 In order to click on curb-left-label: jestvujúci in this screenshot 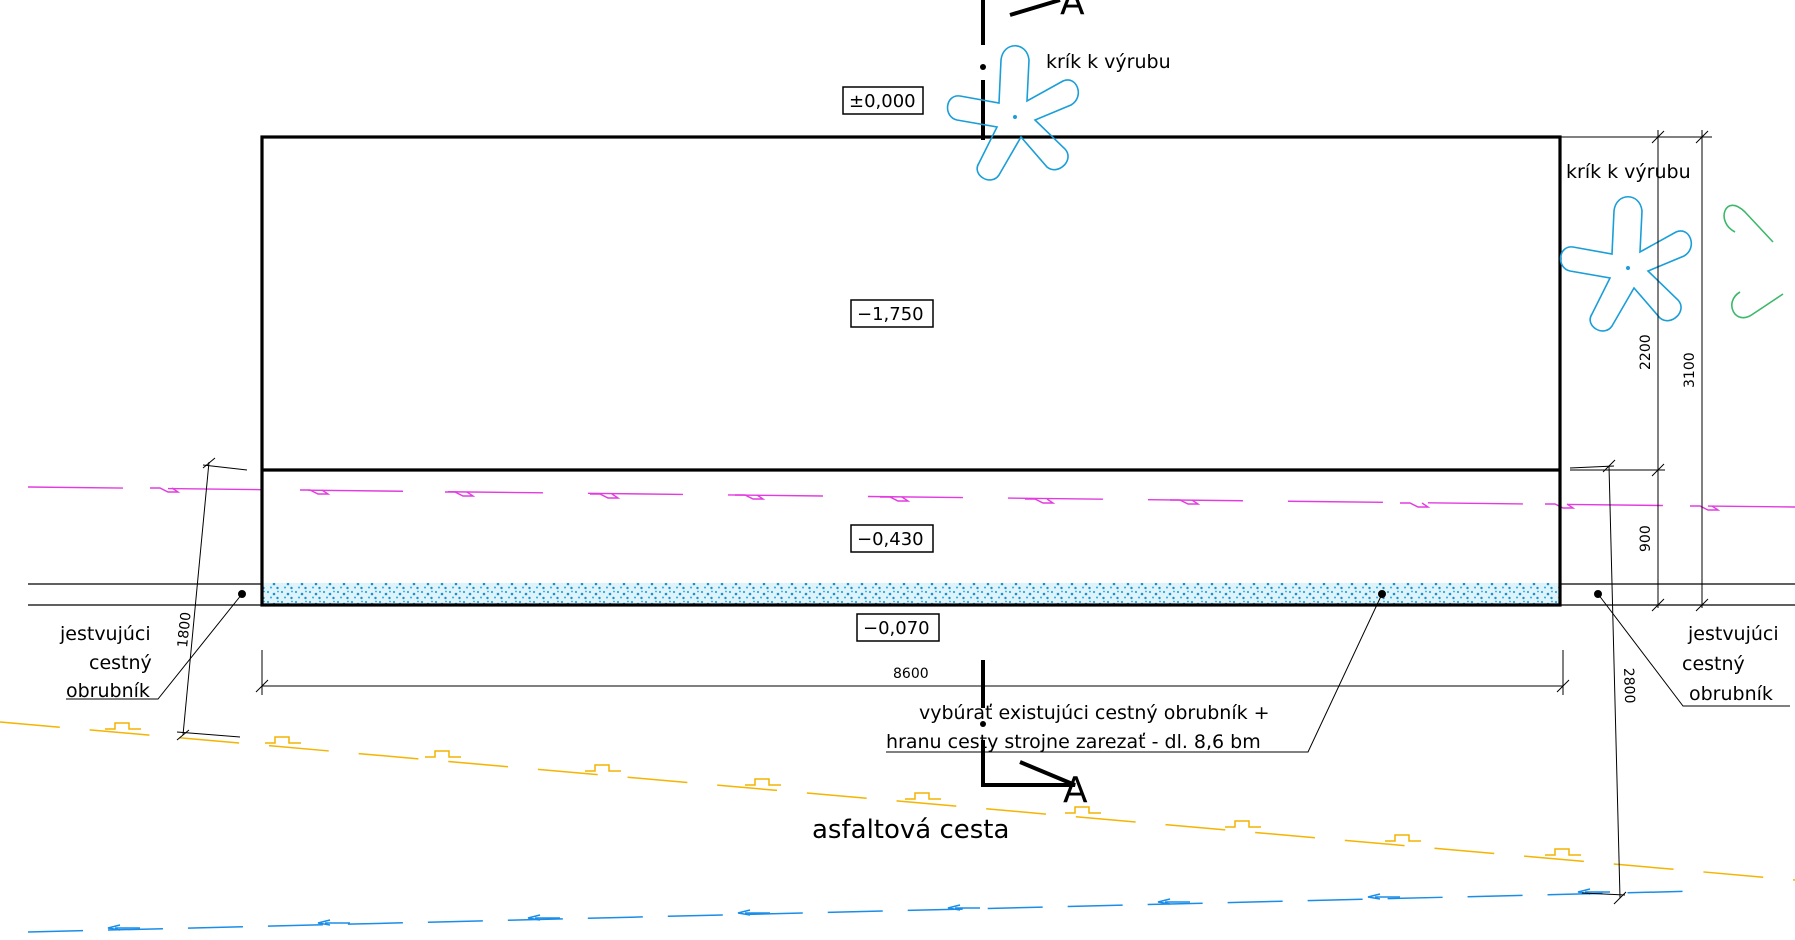, I will do `click(105, 634)`.